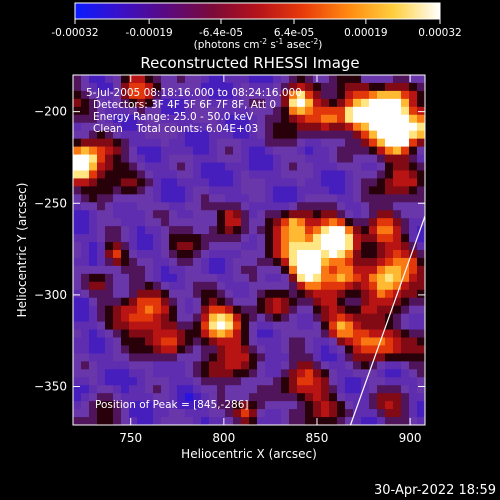 The width and height of the screenshot is (500, 500). Describe the element at coordinates (249, 63) in the screenshot. I see `chart-title: Reconstructed RHESSI Image` at that location.